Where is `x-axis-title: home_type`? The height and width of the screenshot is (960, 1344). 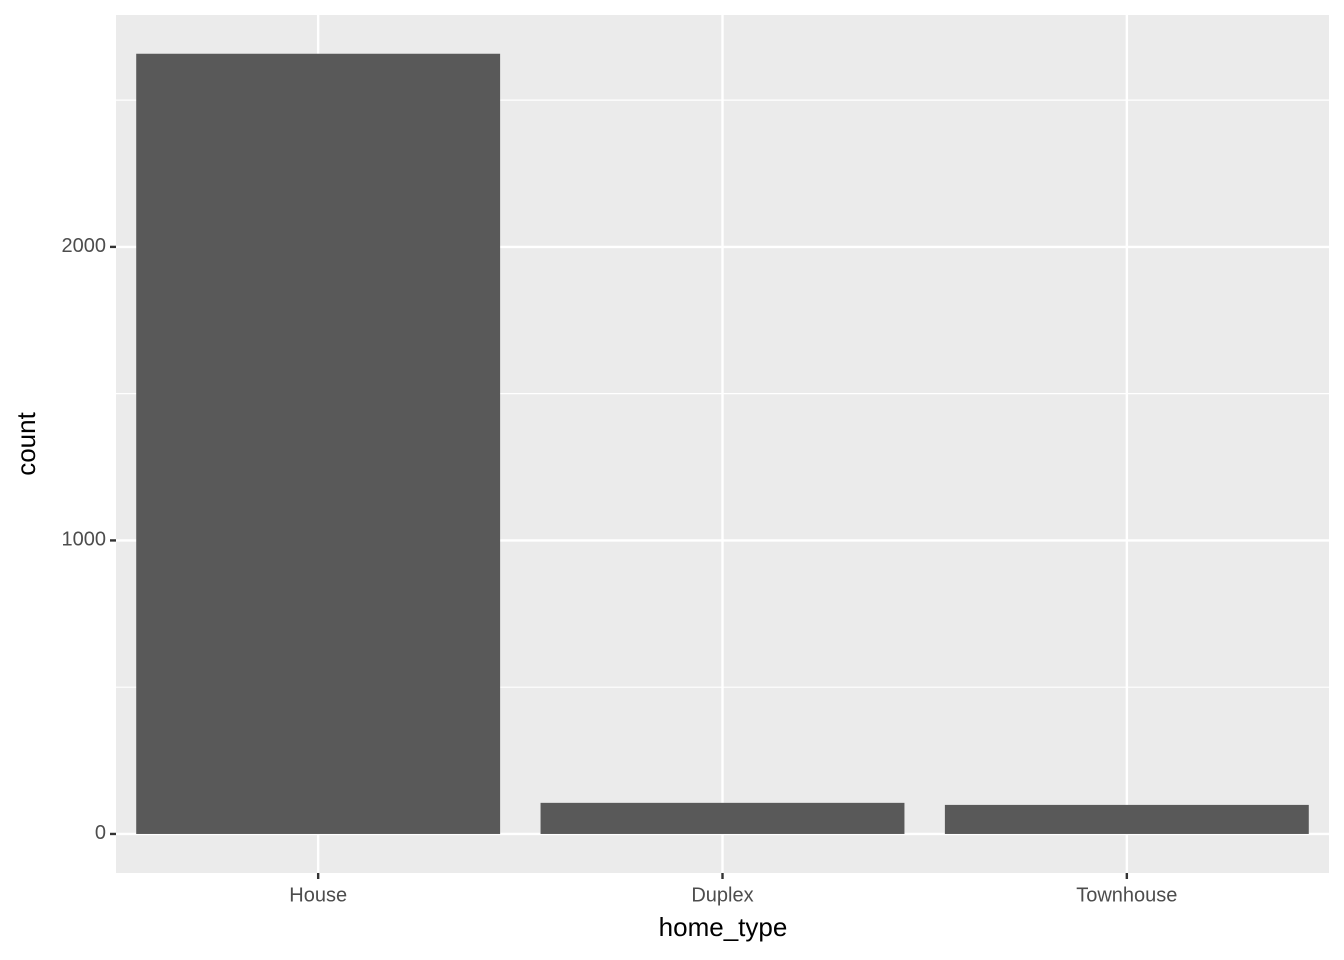 x-axis-title: home_type is located at coordinates (723, 927).